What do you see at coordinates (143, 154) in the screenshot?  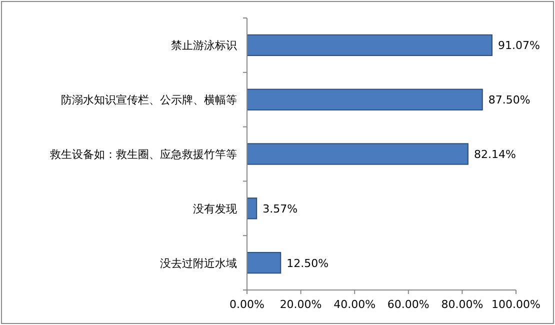 I see `y-tick-label: 救生设备如：救生圈、应急救援竹竿等` at bounding box center [143, 154].